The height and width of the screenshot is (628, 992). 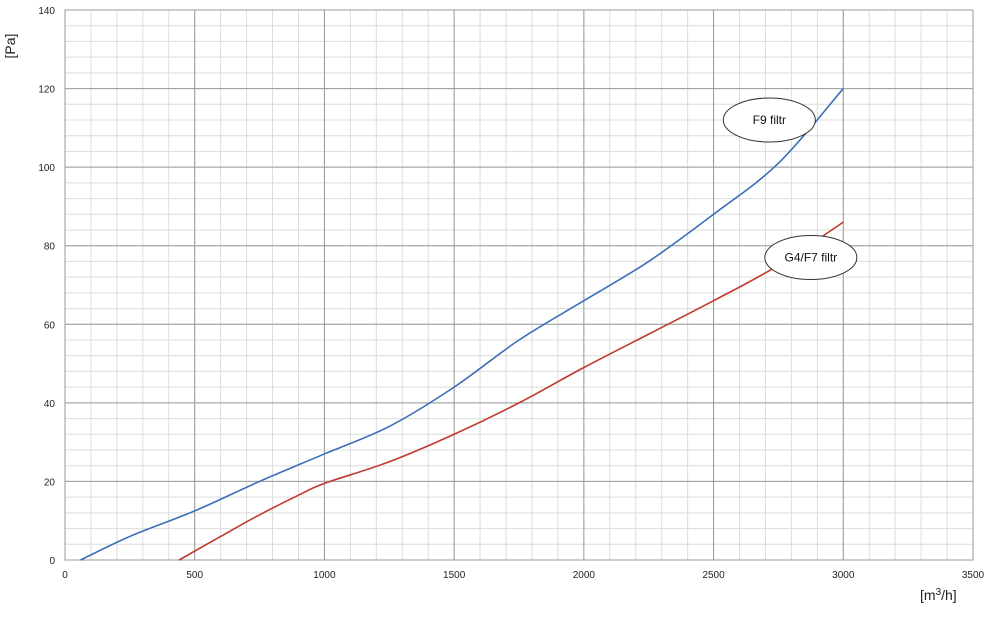 I want to click on callout-label: F9 filtr, so click(x=769, y=120).